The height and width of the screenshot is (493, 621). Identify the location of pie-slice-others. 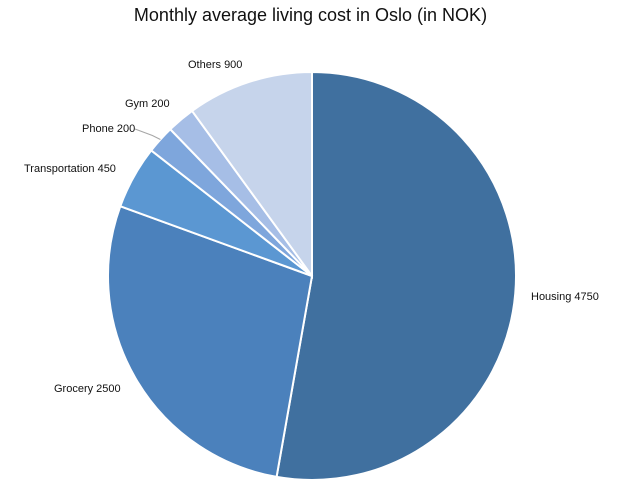
(251, 175).